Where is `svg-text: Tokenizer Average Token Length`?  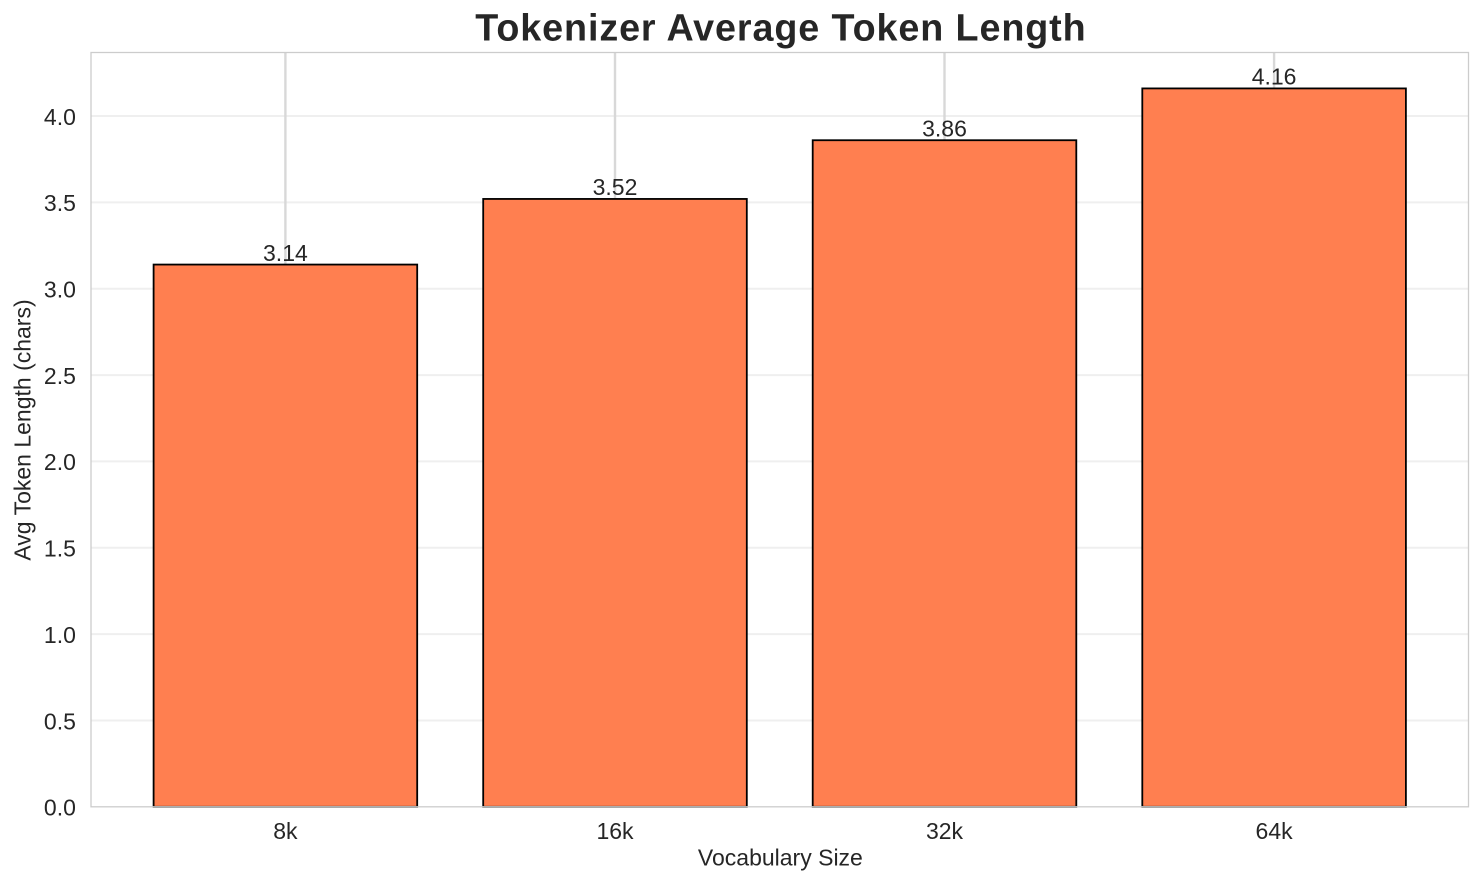
svg-text: Tokenizer Average Token Length is located at coordinates (780, 28).